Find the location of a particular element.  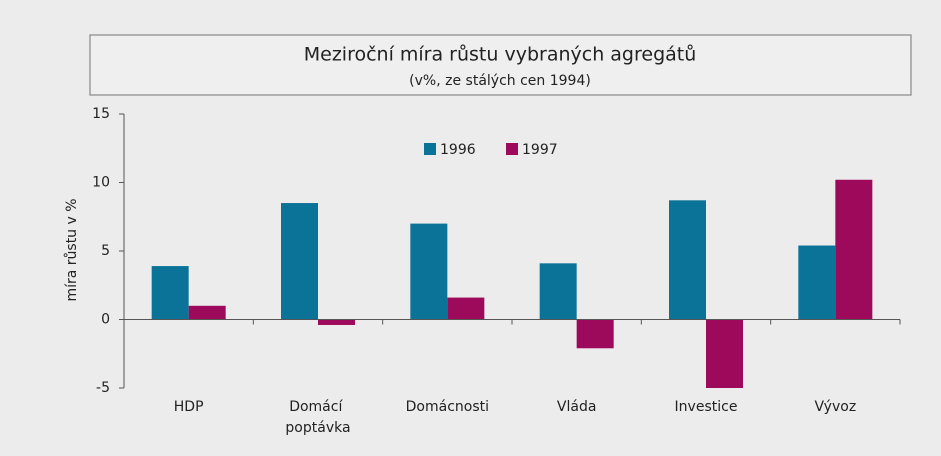

legend-label: 1997 is located at coordinates (540, 150).